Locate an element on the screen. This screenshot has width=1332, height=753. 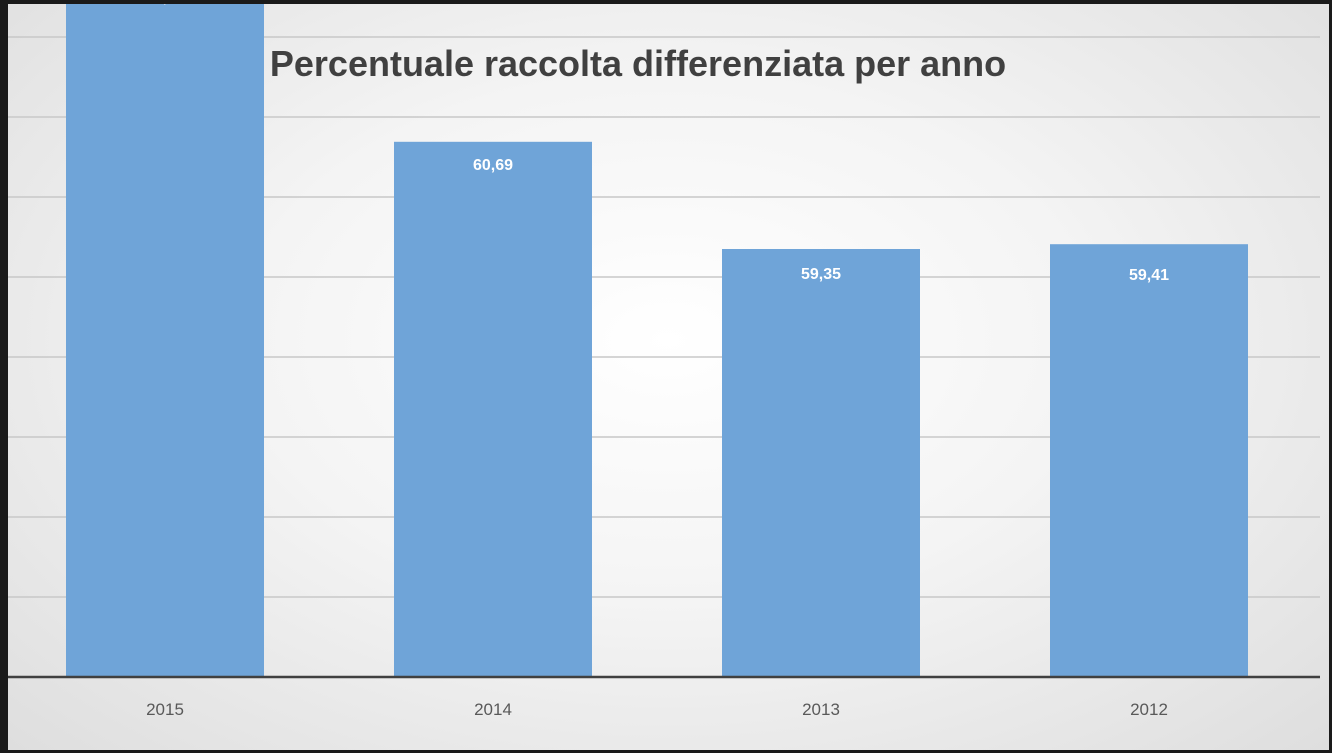
data-label-2013: 59,35 is located at coordinates (821, 274).